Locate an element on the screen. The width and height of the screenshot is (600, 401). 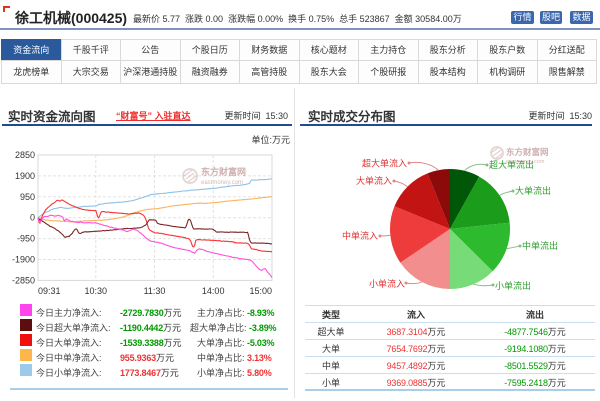
svg-text: 0 is located at coordinates (32, 218).